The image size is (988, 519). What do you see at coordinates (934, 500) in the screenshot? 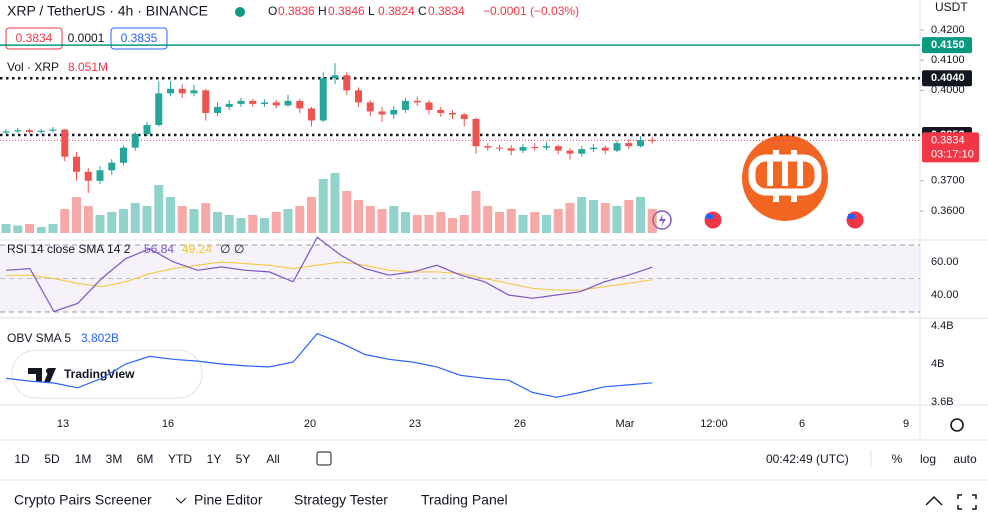
I see `collapse-icon` at bounding box center [934, 500].